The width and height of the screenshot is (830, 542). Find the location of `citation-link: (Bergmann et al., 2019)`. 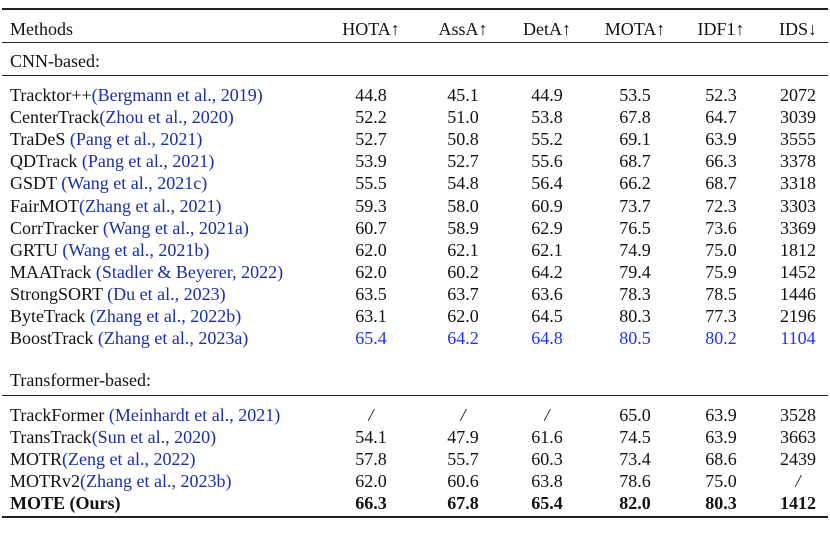

citation-link: (Bergmann et al., 2019) is located at coordinates (177, 95).